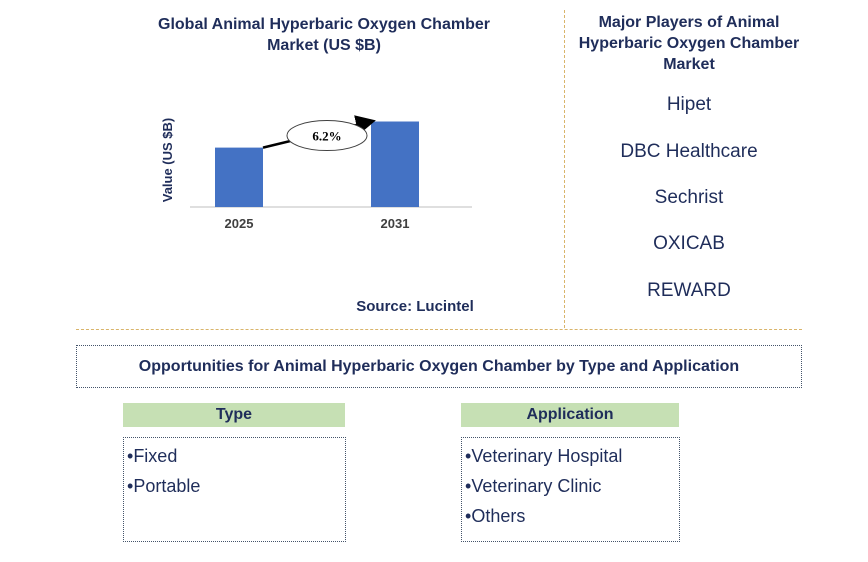 The height and width of the screenshot is (562, 868). What do you see at coordinates (572, 456) in the screenshot?
I see `application-item: Veterinary Hospital` at bounding box center [572, 456].